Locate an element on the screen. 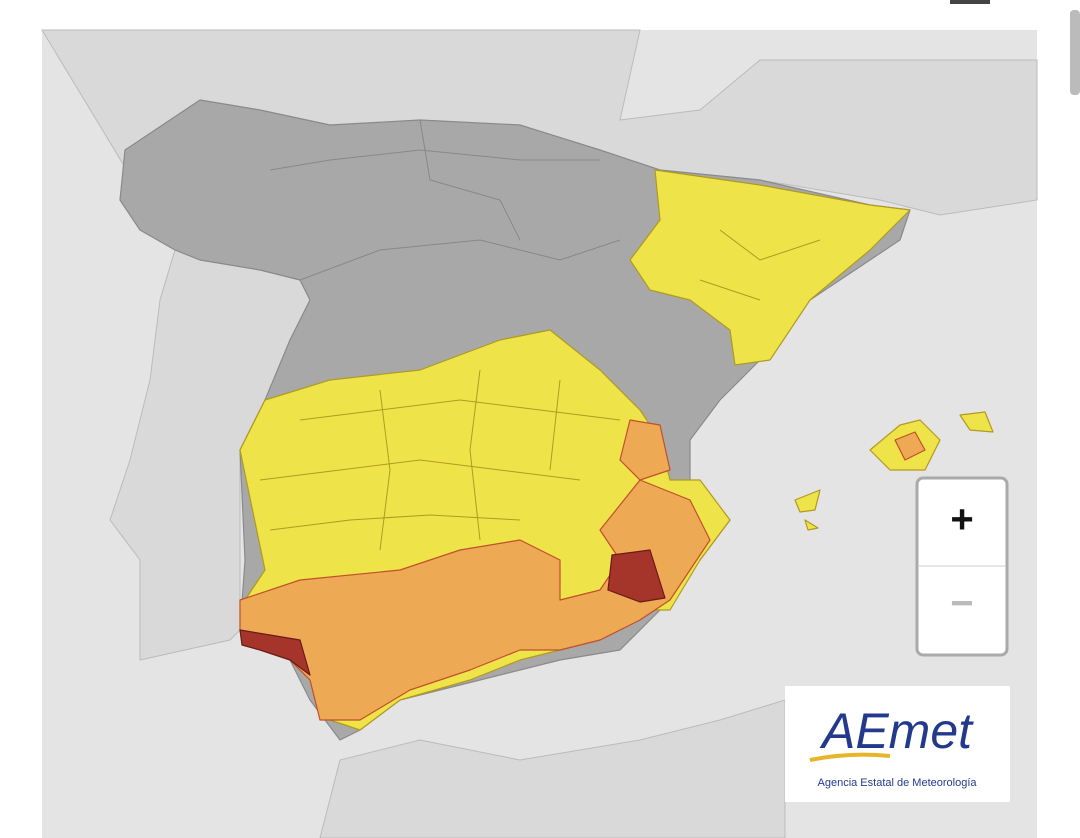 The image size is (1080, 838). orange-warning-mallorca is located at coordinates (910, 446).